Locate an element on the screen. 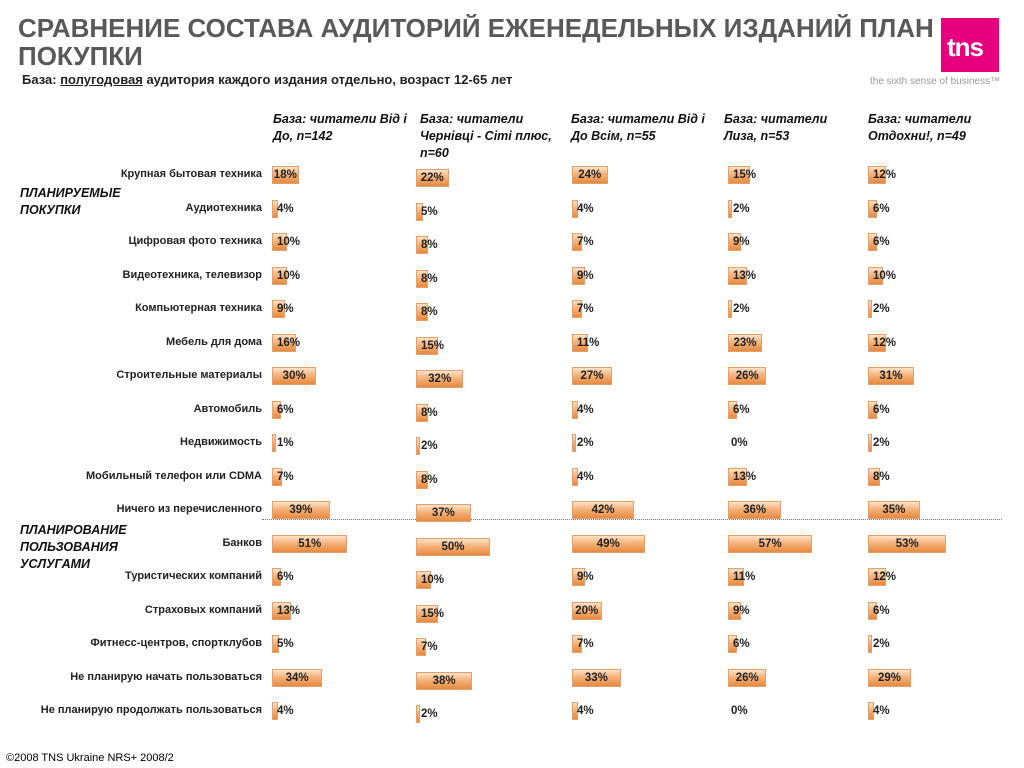 Image resolution: width=1024 pixels, height=768 pixels. bar-value-label: 1% is located at coordinates (285, 443).